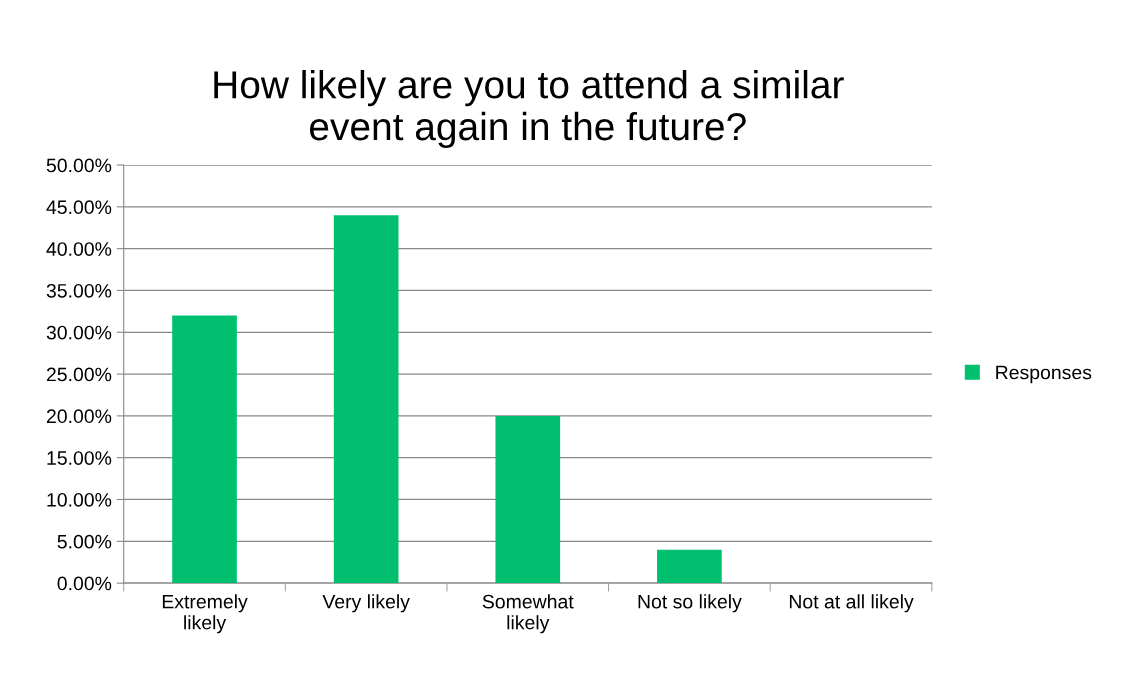 The image size is (1135, 682). What do you see at coordinates (851, 603) in the screenshot?
I see `x-tick-label: Not at all likely` at bounding box center [851, 603].